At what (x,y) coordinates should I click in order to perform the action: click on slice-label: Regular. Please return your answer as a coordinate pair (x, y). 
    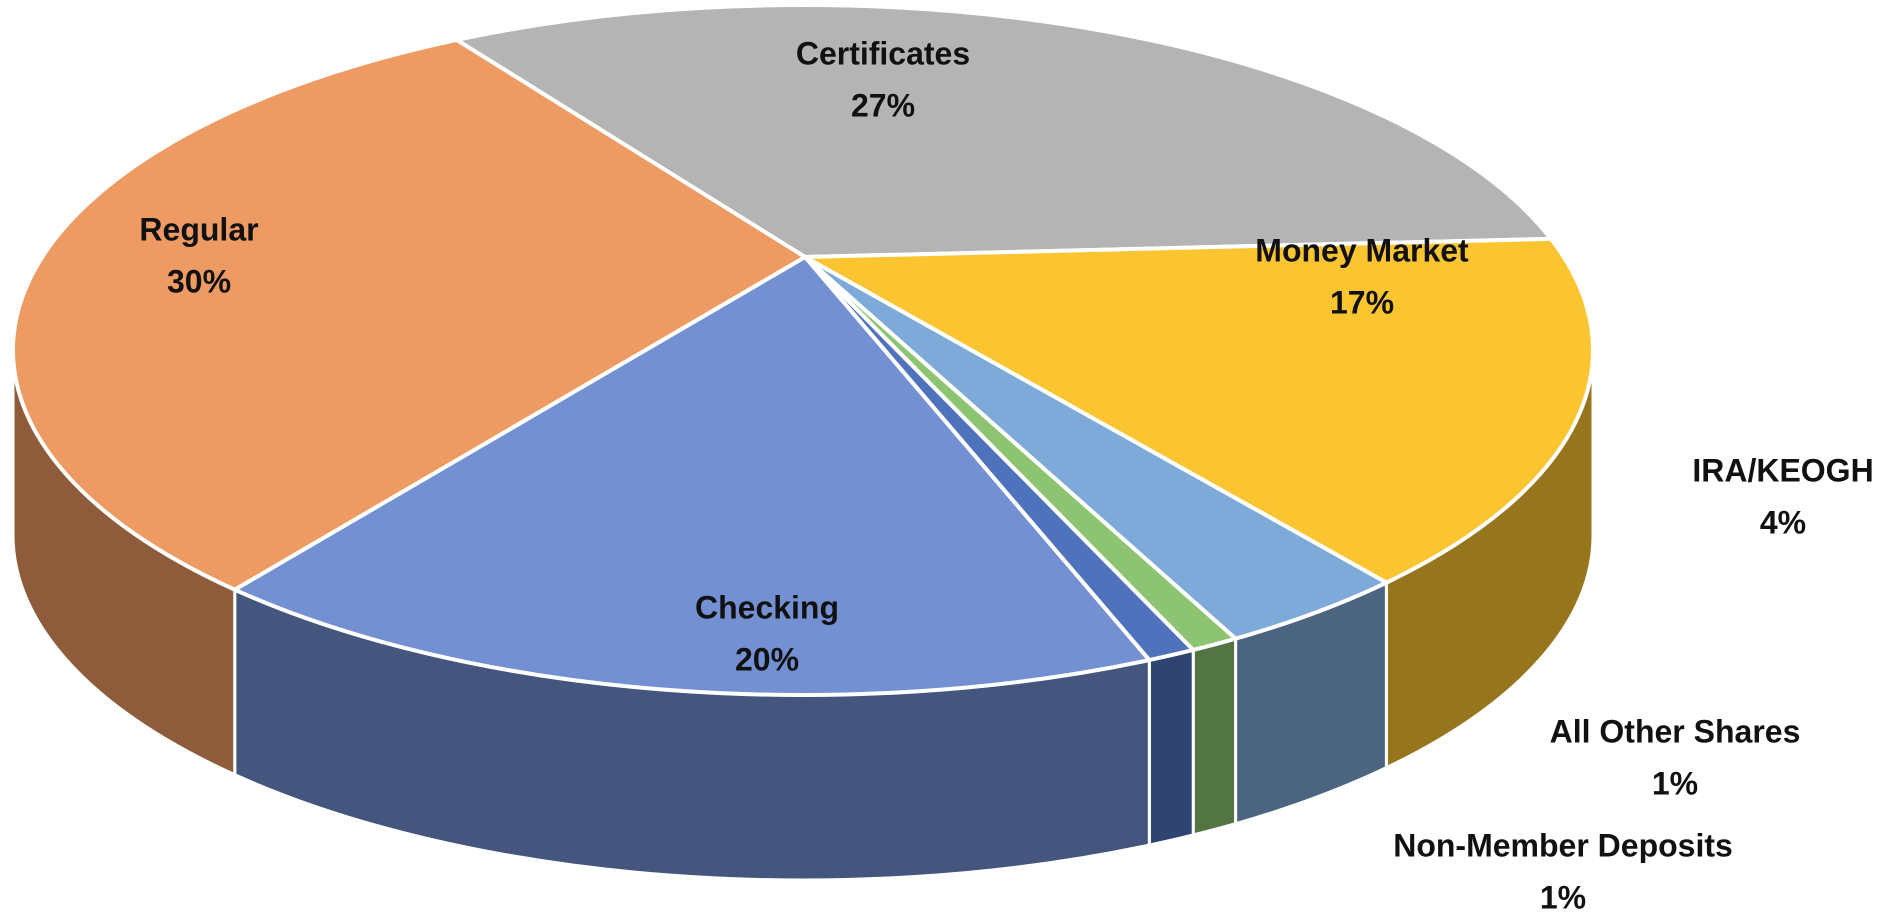
    Looking at the image, I should click on (198, 229).